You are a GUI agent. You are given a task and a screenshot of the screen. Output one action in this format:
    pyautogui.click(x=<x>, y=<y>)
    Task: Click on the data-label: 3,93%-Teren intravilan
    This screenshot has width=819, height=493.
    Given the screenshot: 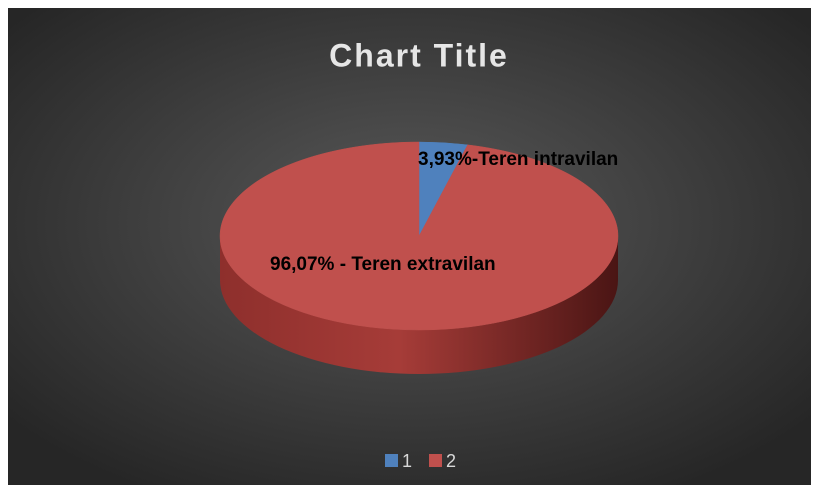 What is the action you would take?
    pyautogui.click(x=518, y=159)
    